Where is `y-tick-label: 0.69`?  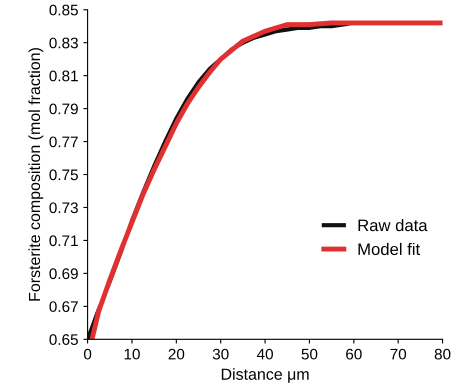 y-tick-label: 0.69 is located at coordinates (63, 274).